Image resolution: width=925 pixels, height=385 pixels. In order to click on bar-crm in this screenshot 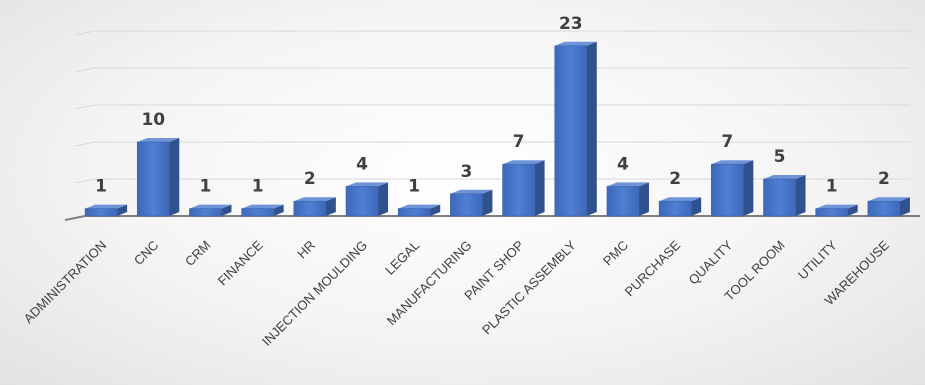, I will do `click(210, 210)`.